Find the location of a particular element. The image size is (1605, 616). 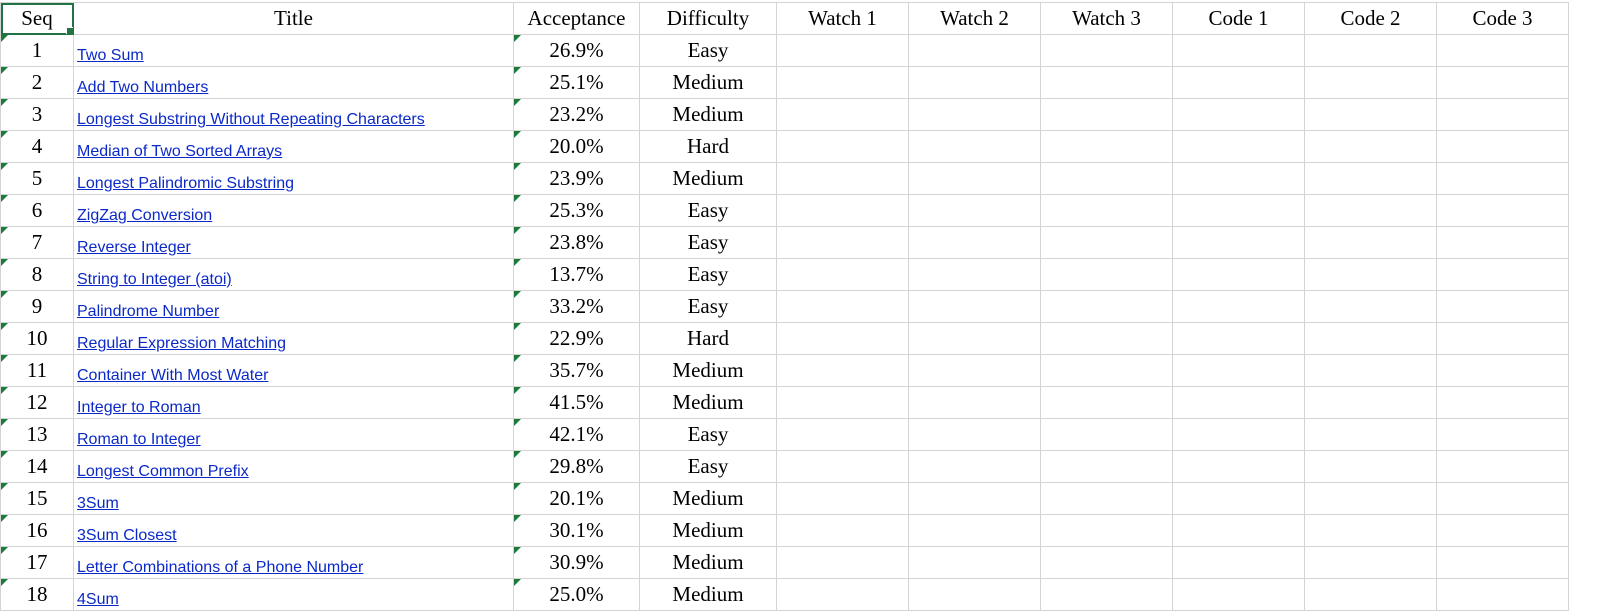

seq-cell: 11 is located at coordinates (37, 370).